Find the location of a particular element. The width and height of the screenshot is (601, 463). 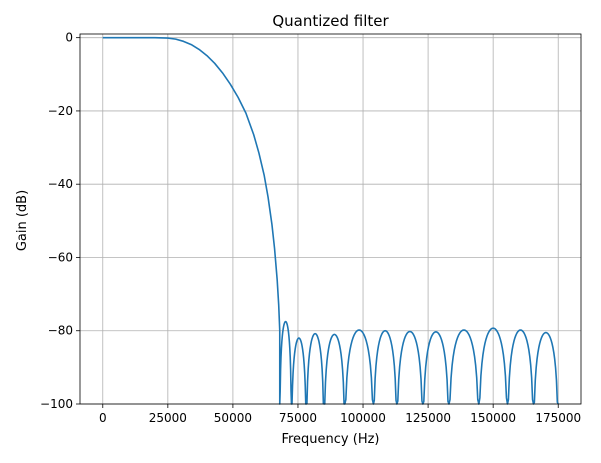

y-tick-label: −40 is located at coordinates (60, 184).